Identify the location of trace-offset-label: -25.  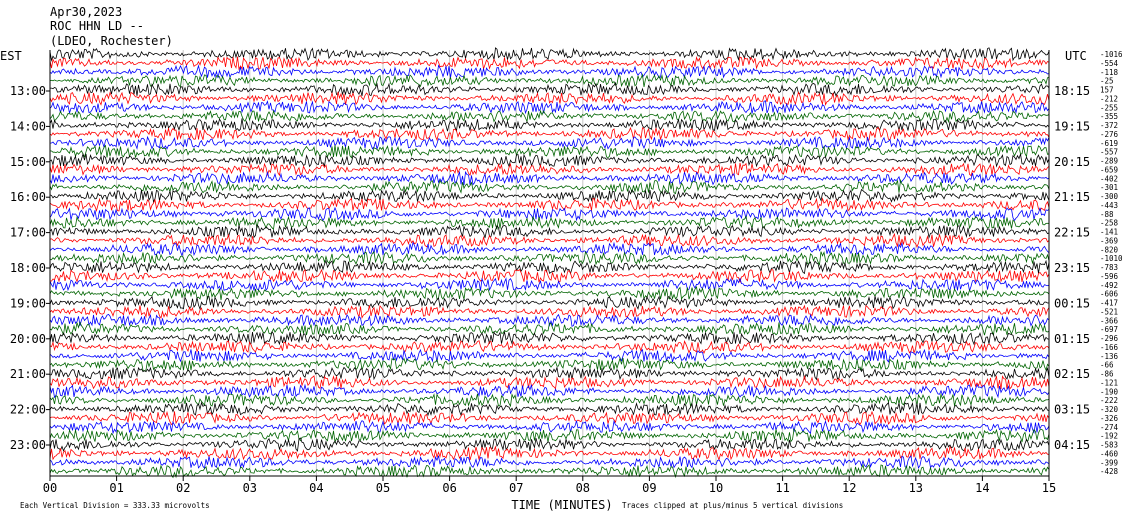
(1107, 81).